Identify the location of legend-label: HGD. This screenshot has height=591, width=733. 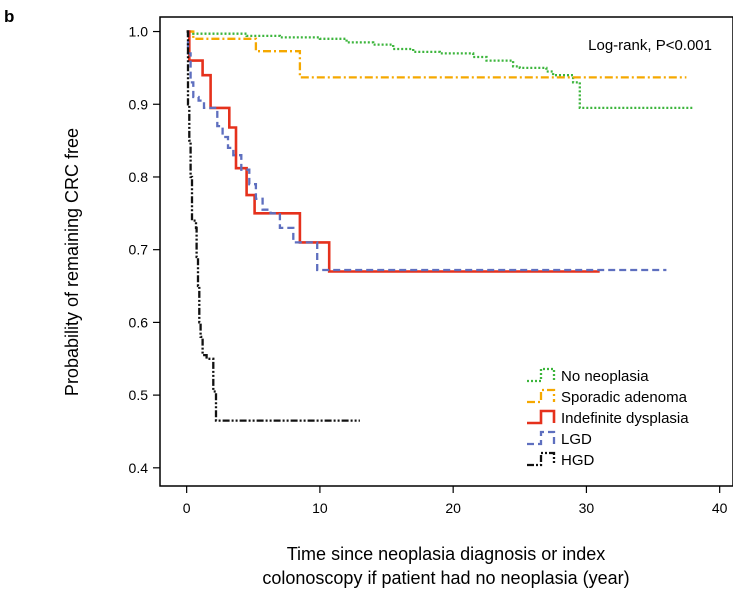
(578, 460).